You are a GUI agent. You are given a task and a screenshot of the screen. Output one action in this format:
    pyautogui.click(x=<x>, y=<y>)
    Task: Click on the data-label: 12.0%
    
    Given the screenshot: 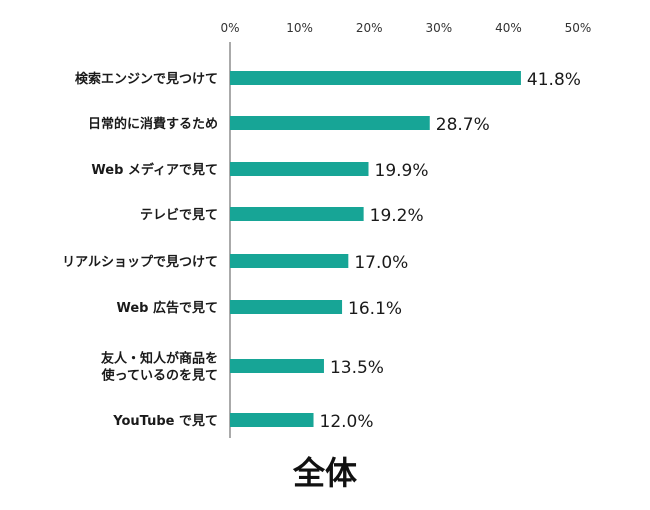 What is the action you would take?
    pyautogui.click(x=347, y=422)
    